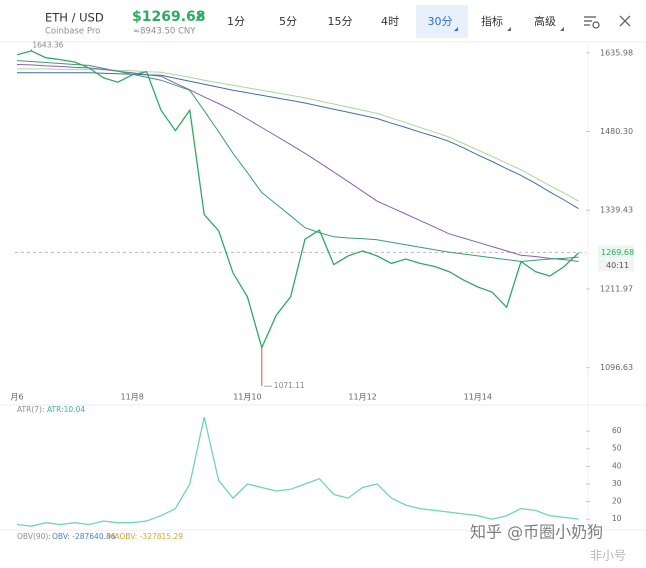 The width and height of the screenshot is (646, 568). What do you see at coordinates (617, 501) in the screenshot?
I see `y-tick-label: 20` at bounding box center [617, 501].